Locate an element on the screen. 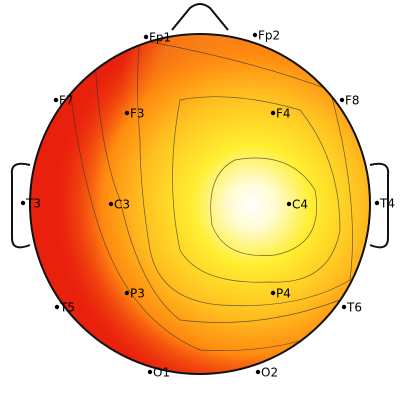 Image resolution: width=400 pixels, height=400 pixels. electrode-label: Fp1 is located at coordinates (160, 38).